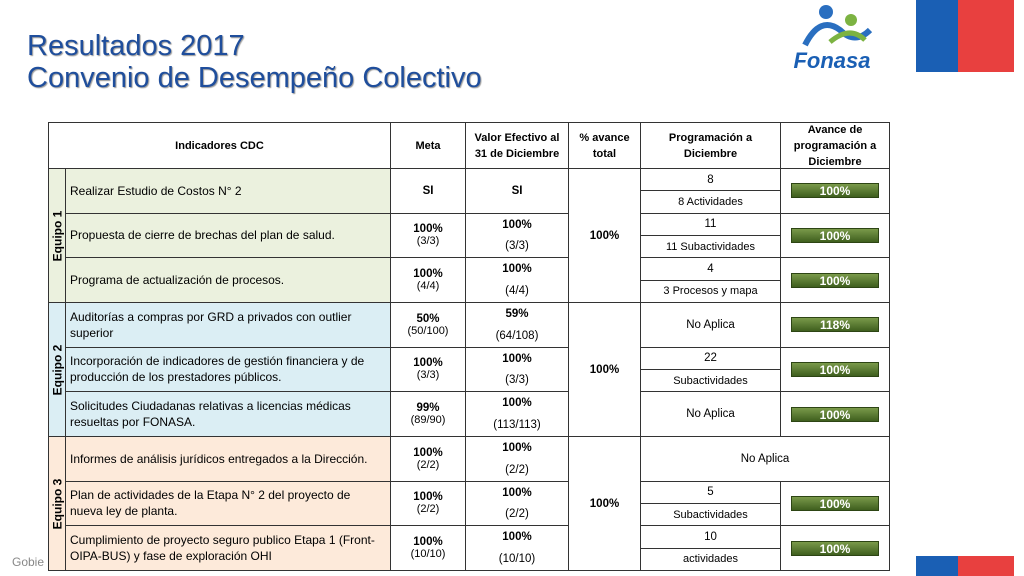 This screenshot has height=576, width=1024. Describe the element at coordinates (517, 280) in the screenshot. I see `valor-cell: 100% (4/4)` at that location.